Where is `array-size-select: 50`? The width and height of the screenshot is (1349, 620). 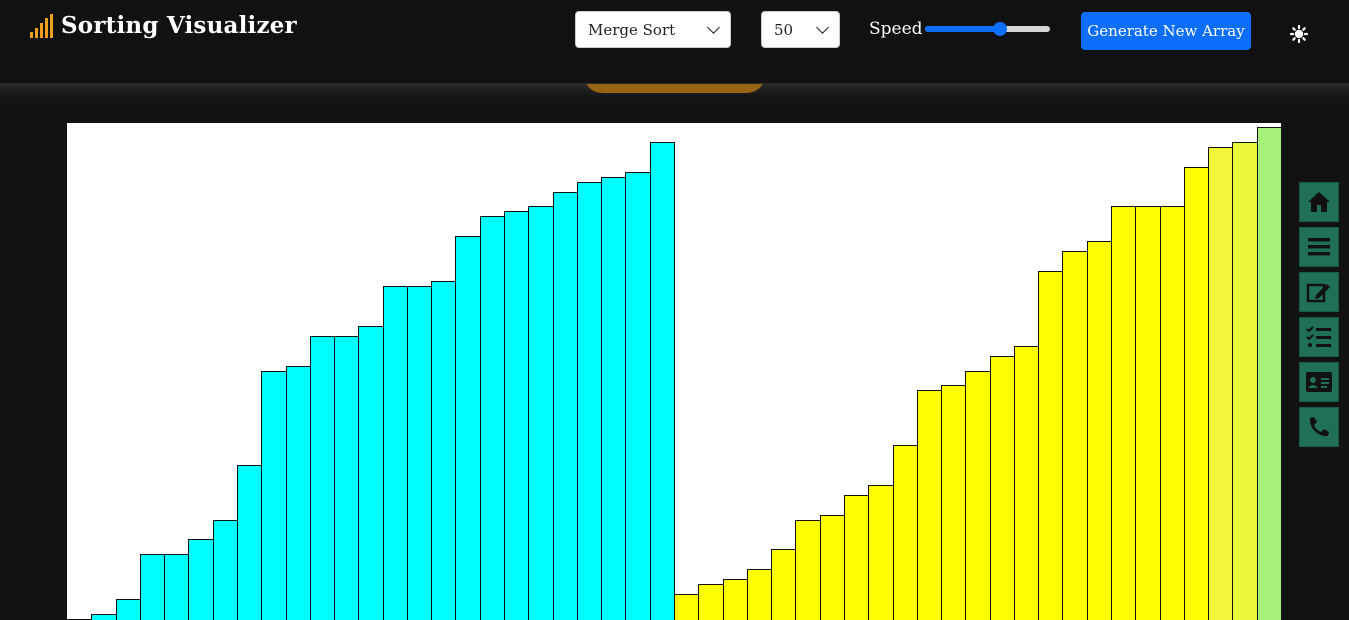
array-size-select: 50 is located at coordinates (800, 29).